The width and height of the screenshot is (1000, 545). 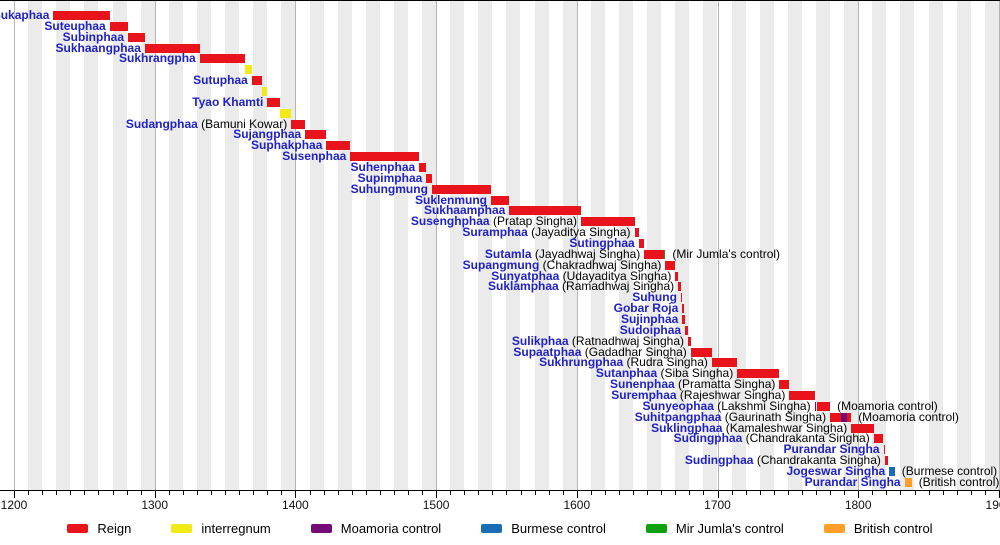 What do you see at coordinates (577, 505) in the screenshot?
I see `axis-tick-label: 1600` at bounding box center [577, 505].